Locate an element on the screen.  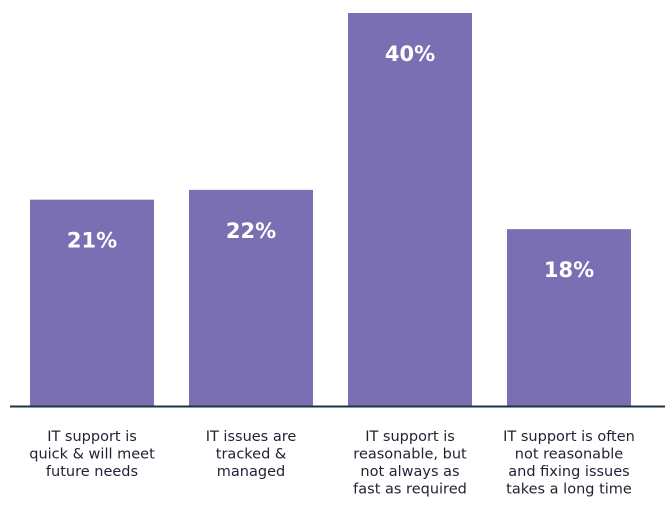
bar-value-label-2: 22% is located at coordinates (251, 231).